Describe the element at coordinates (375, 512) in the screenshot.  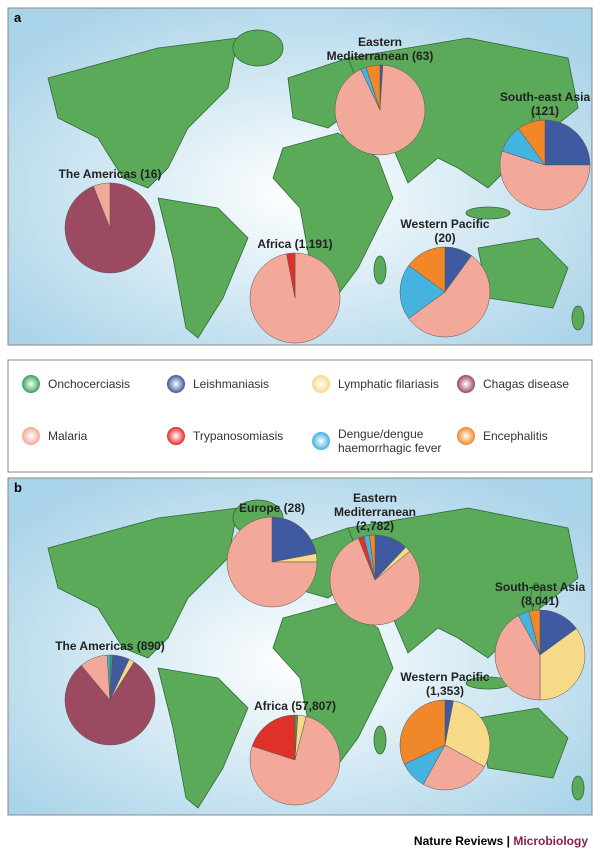
I see `pie-title: Eastern Mediterranean (2,782)` at that location.